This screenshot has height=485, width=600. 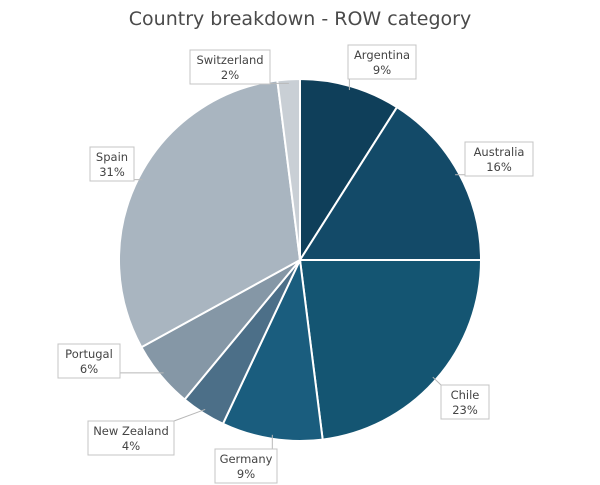 I want to click on pie-slice-australia, so click(x=390, y=183).